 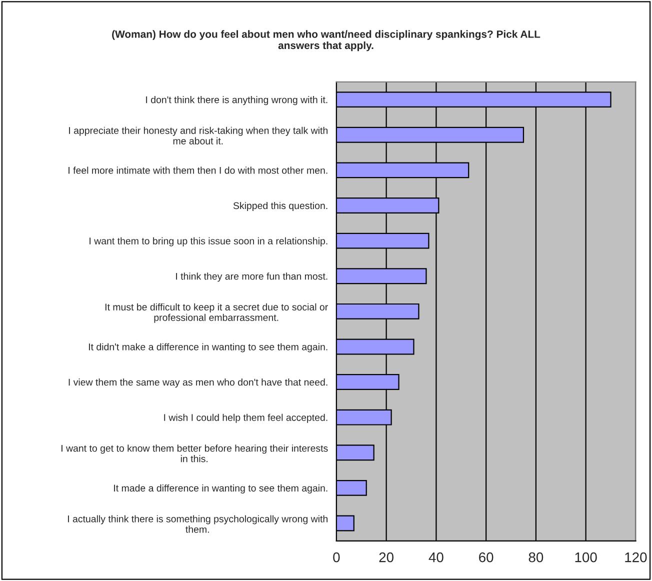 I want to click on y-tick-label: I don't think there is anything wrong with it., so click(x=237, y=101).